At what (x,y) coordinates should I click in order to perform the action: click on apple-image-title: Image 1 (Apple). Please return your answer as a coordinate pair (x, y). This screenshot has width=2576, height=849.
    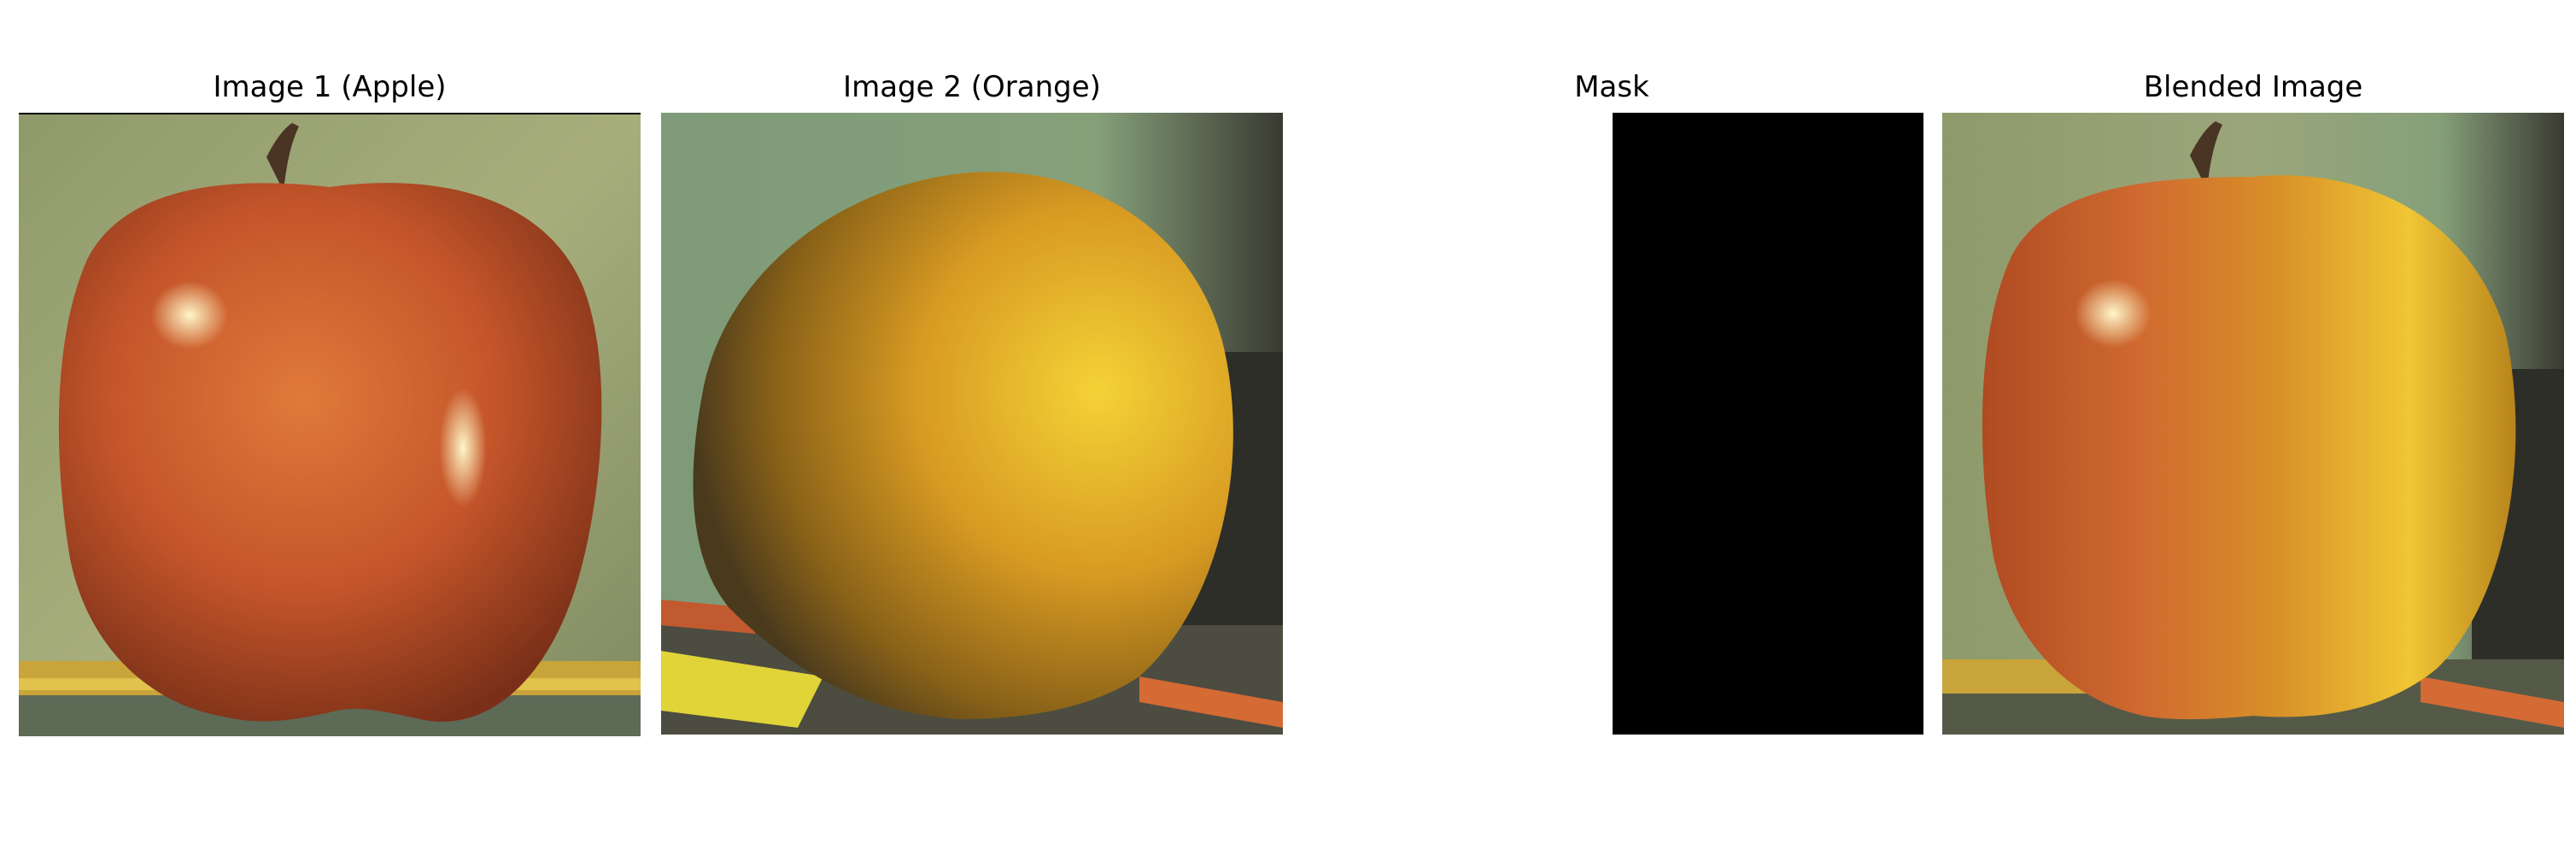
    Looking at the image, I should click on (330, 87).